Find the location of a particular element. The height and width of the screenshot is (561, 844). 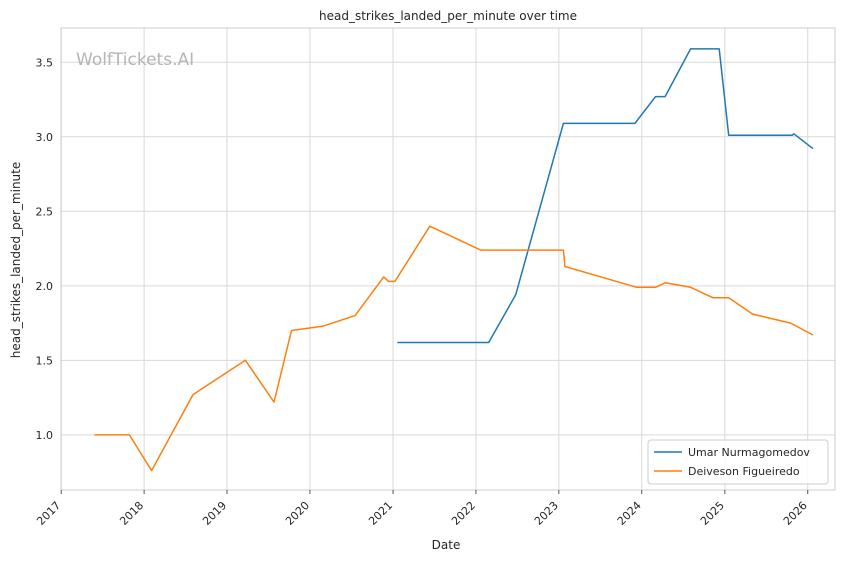

y-axis-ticks: 1.0 1.5 2.0 2.5 3.0 3.5 is located at coordinates (45, 249).